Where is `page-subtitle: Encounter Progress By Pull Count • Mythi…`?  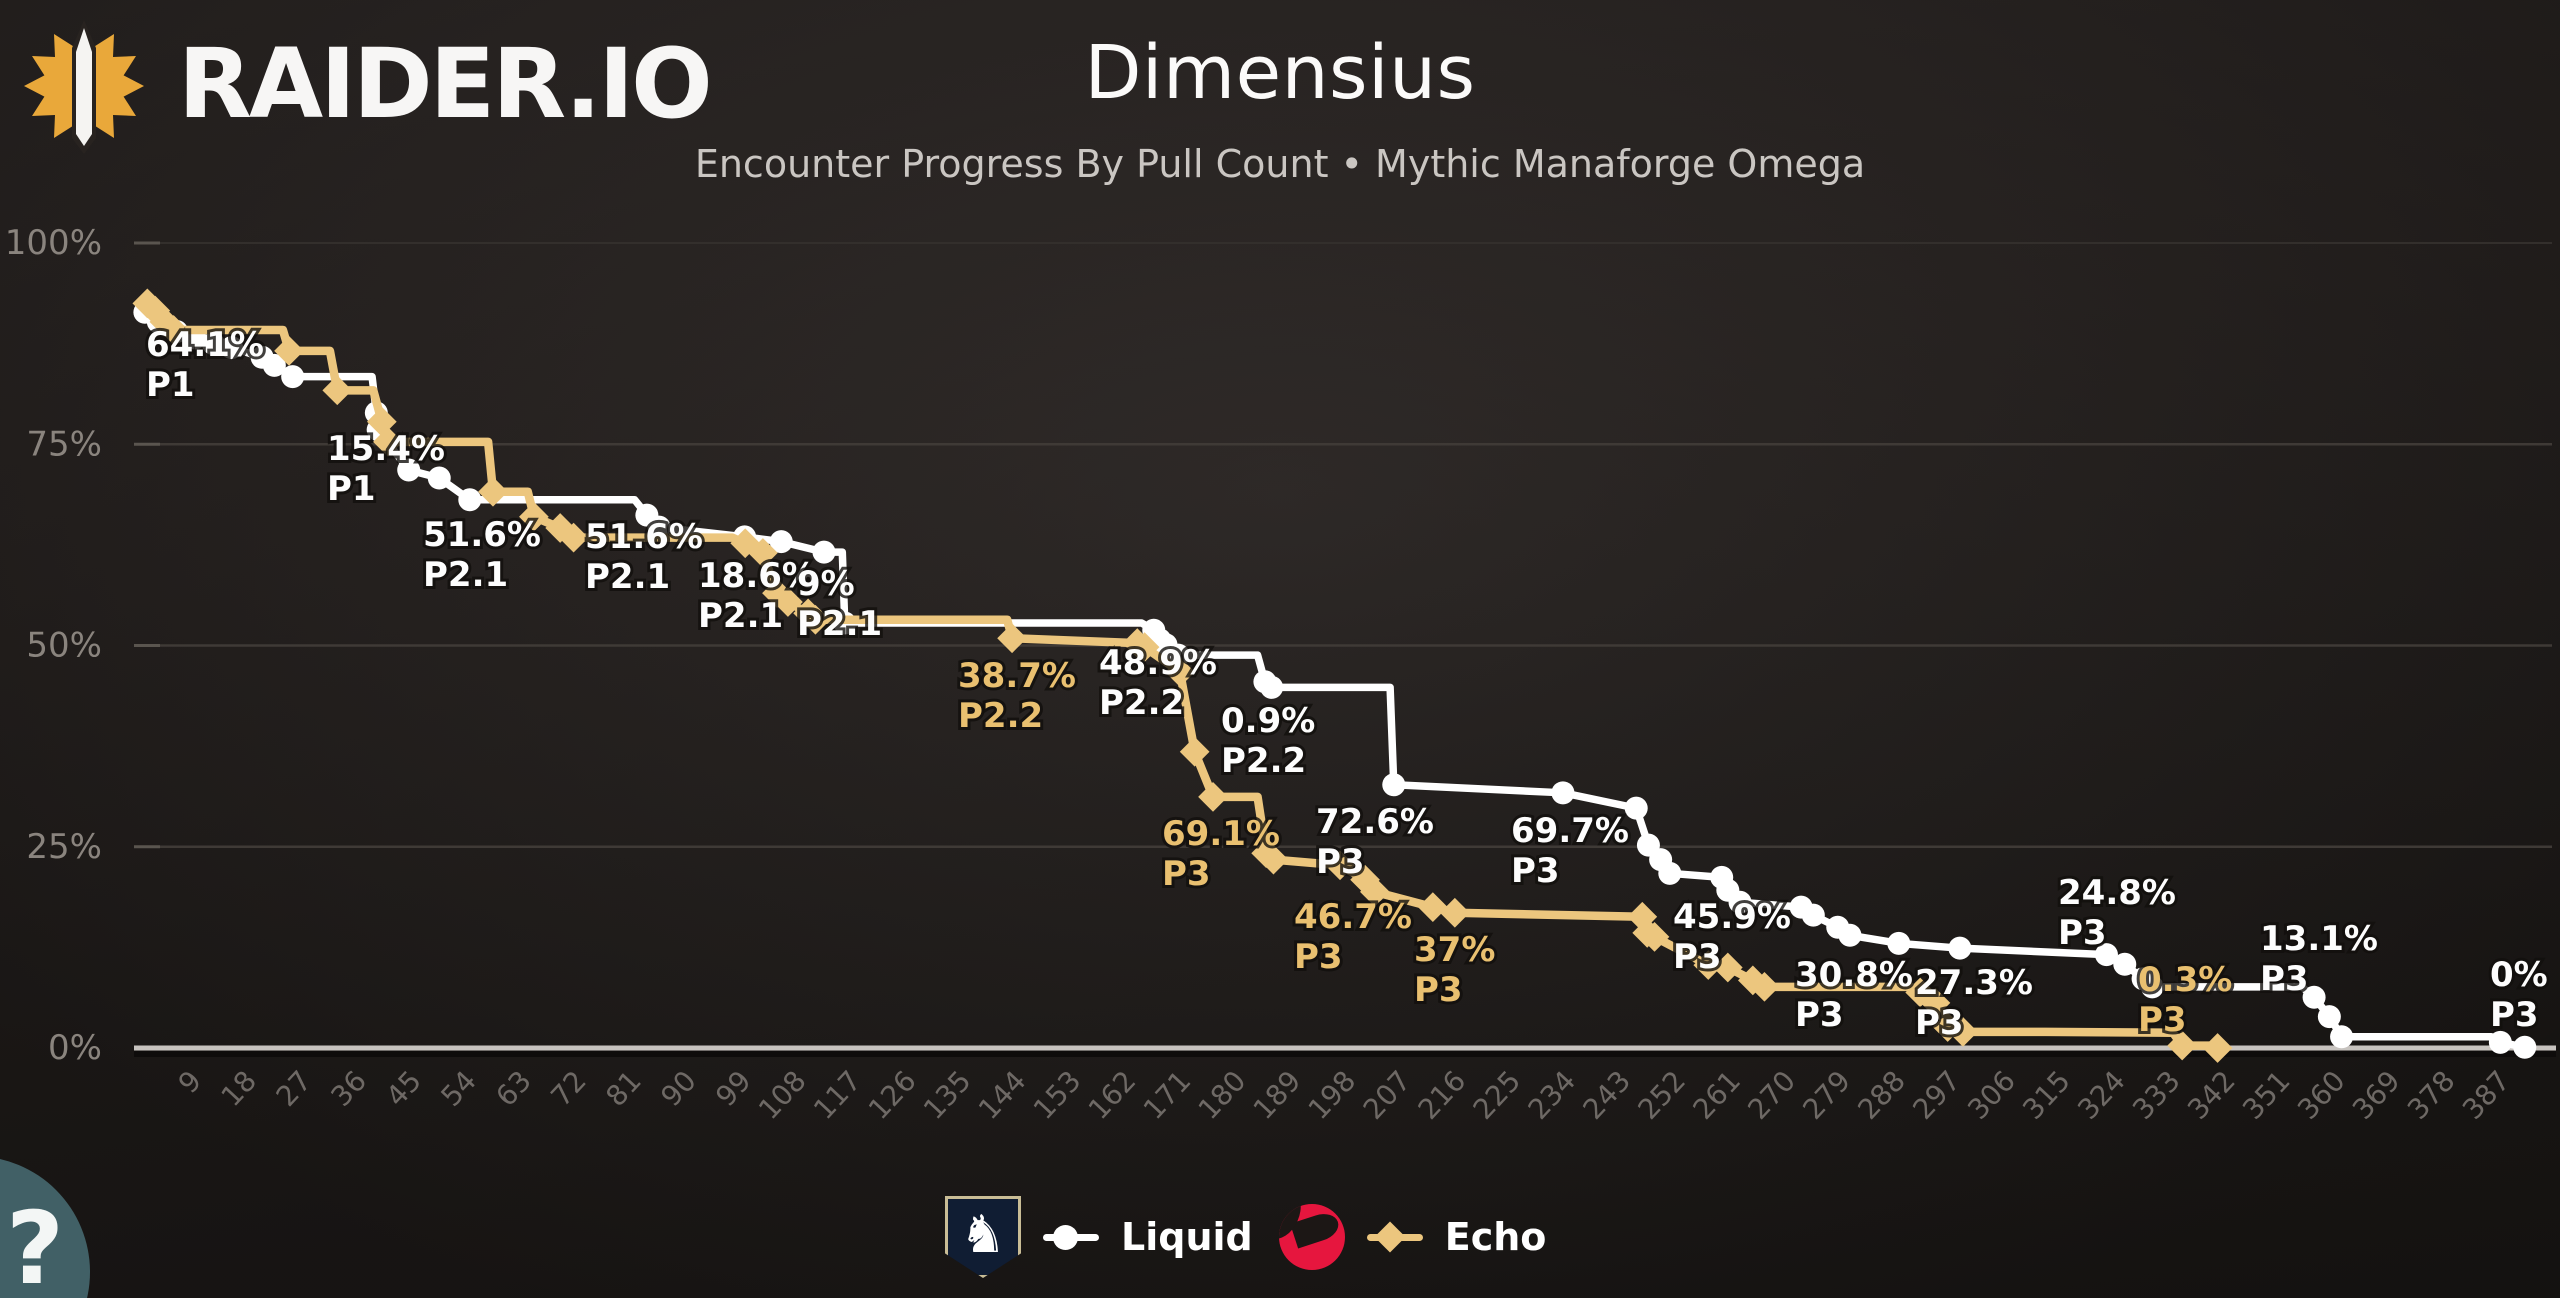
page-subtitle: Encounter Progress By Pull Count • Mythi… is located at coordinates (1280, 164).